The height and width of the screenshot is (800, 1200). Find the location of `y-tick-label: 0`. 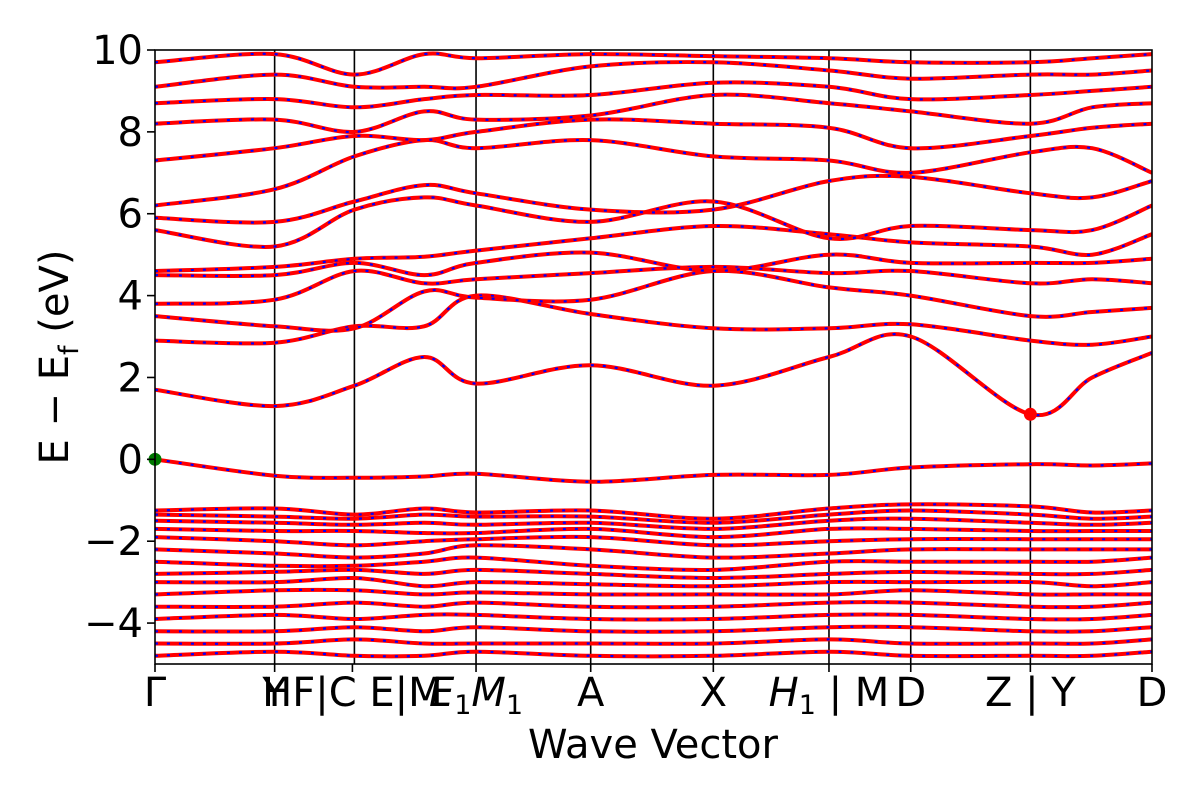

y-tick-label: 0 is located at coordinates (130, 460).